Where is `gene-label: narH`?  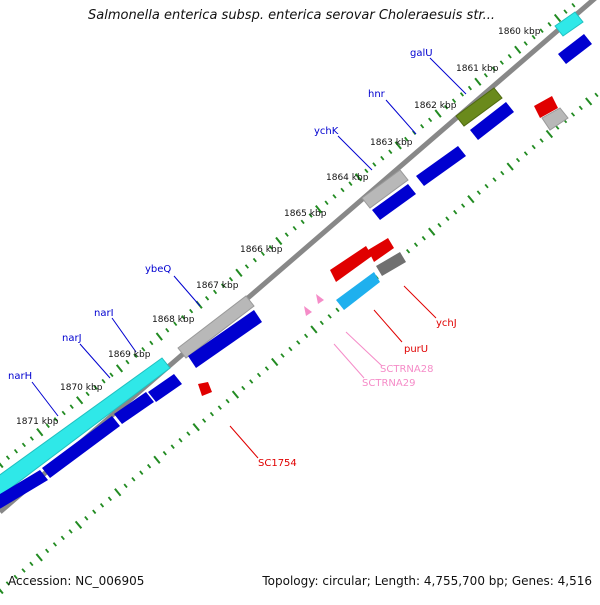
gene-label: narH is located at coordinates (20, 376).